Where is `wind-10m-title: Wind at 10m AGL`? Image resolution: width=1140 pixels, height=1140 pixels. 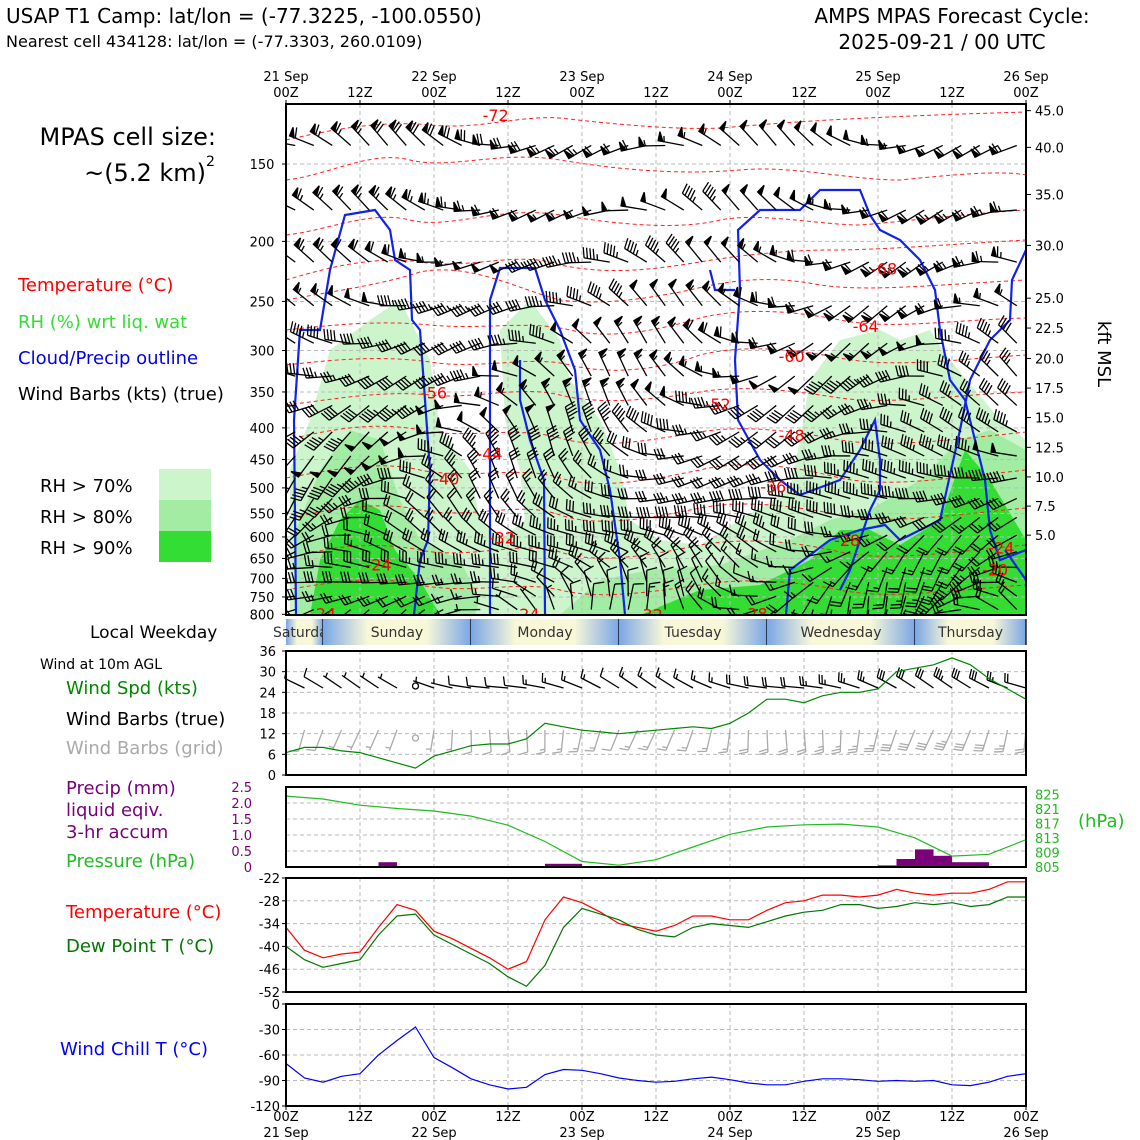 wind-10m-title: Wind at 10m AGL is located at coordinates (101, 665).